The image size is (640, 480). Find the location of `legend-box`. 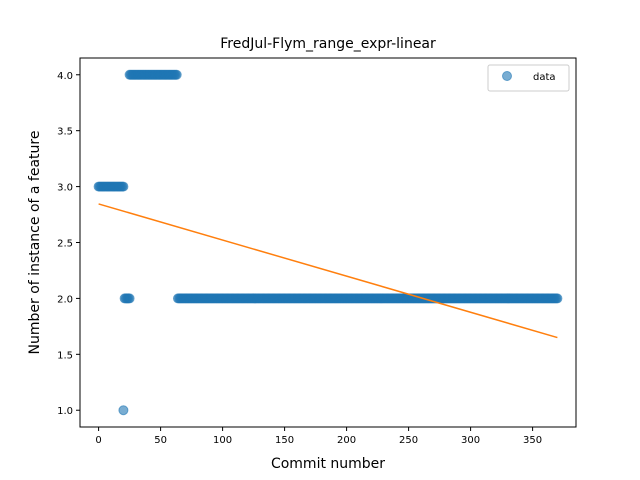

legend-box is located at coordinates (528, 78).